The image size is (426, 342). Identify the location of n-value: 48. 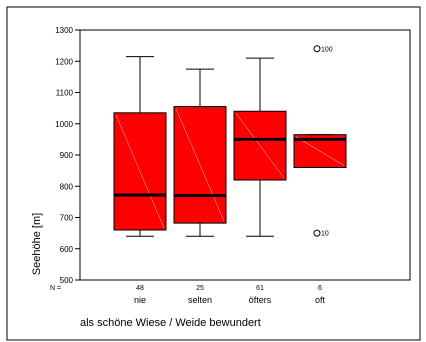
(140, 288).